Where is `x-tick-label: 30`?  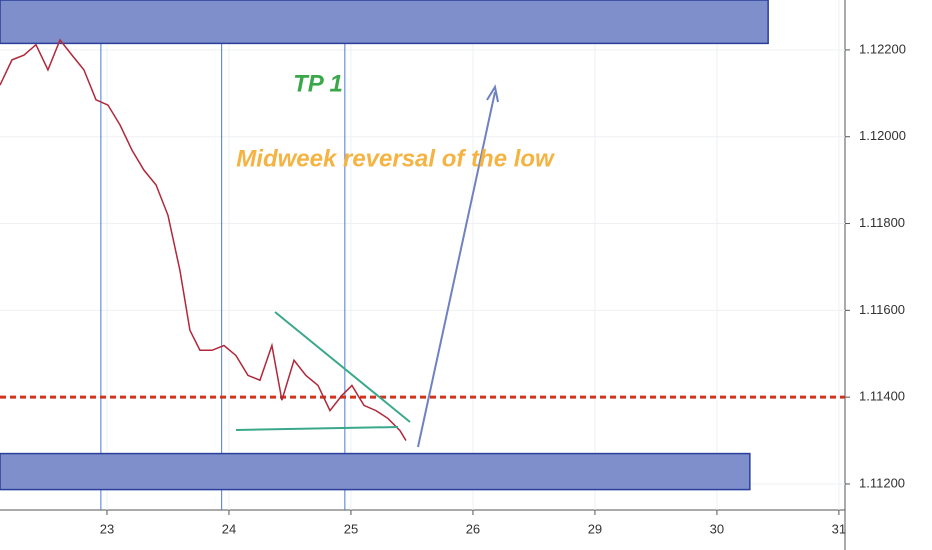 x-tick-label: 30 is located at coordinates (717, 528).